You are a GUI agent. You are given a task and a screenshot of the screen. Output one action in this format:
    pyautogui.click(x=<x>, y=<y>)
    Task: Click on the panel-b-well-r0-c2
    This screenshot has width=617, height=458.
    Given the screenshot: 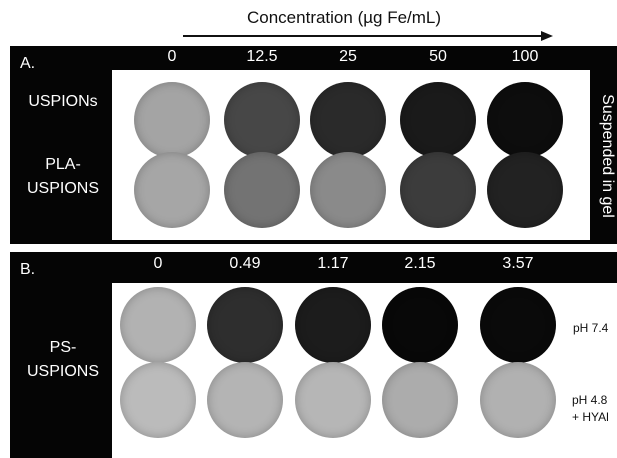 What is the action you would take?
    pyautogui.click(x=333, y=325)
    